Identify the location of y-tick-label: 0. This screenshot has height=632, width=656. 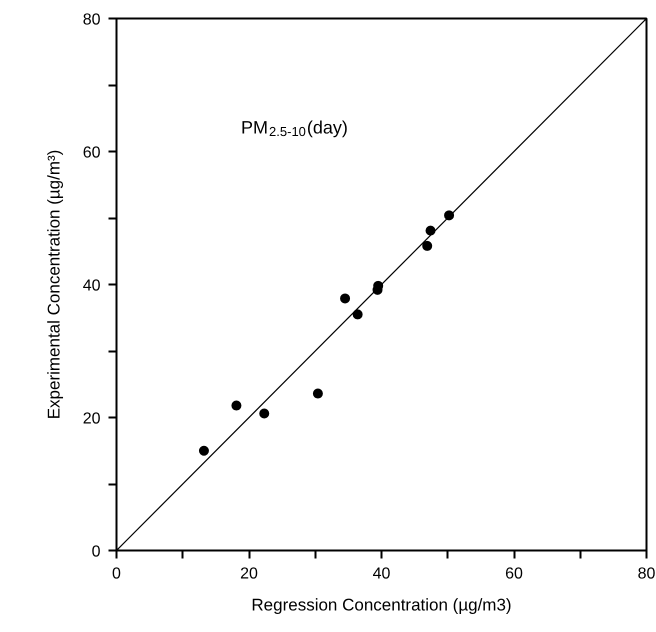
(96, 552).